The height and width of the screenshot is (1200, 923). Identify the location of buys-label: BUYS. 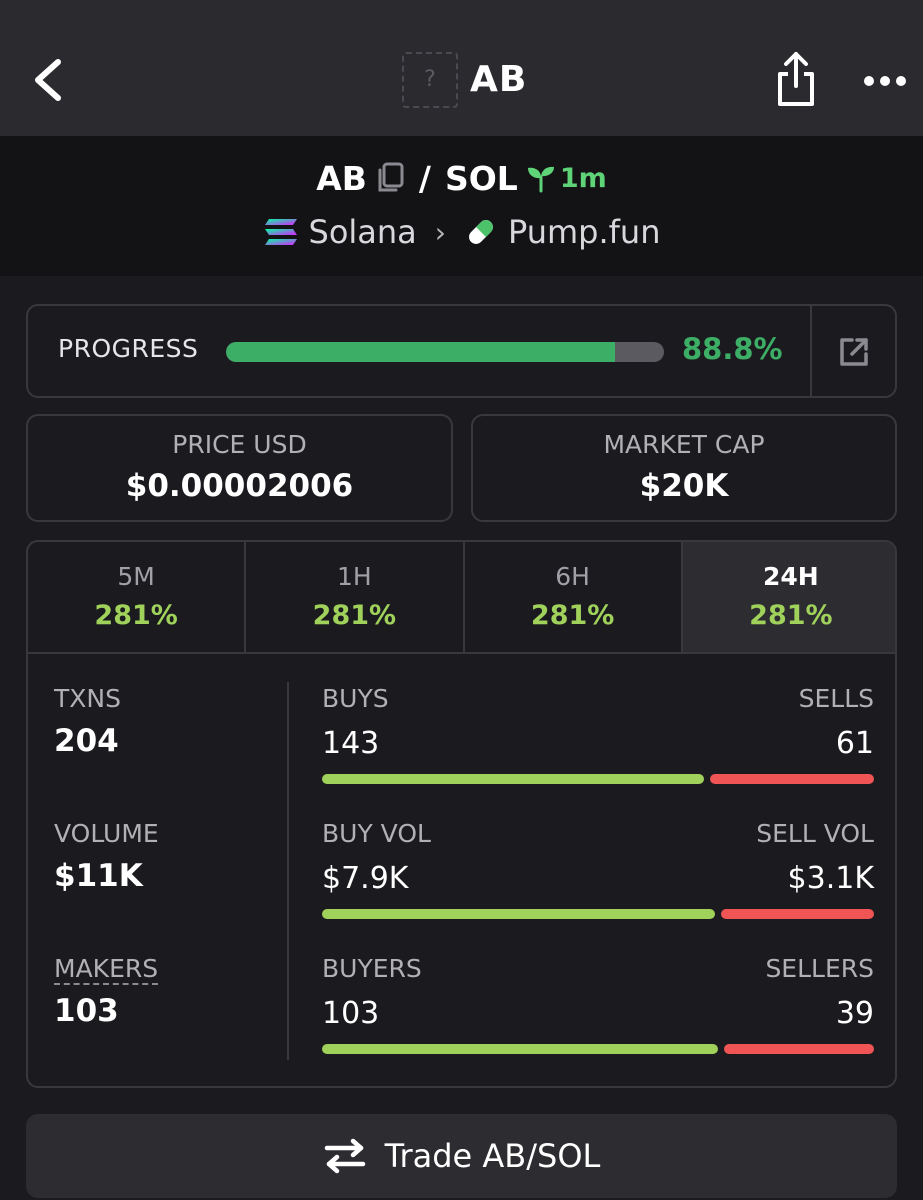
(355, 698).